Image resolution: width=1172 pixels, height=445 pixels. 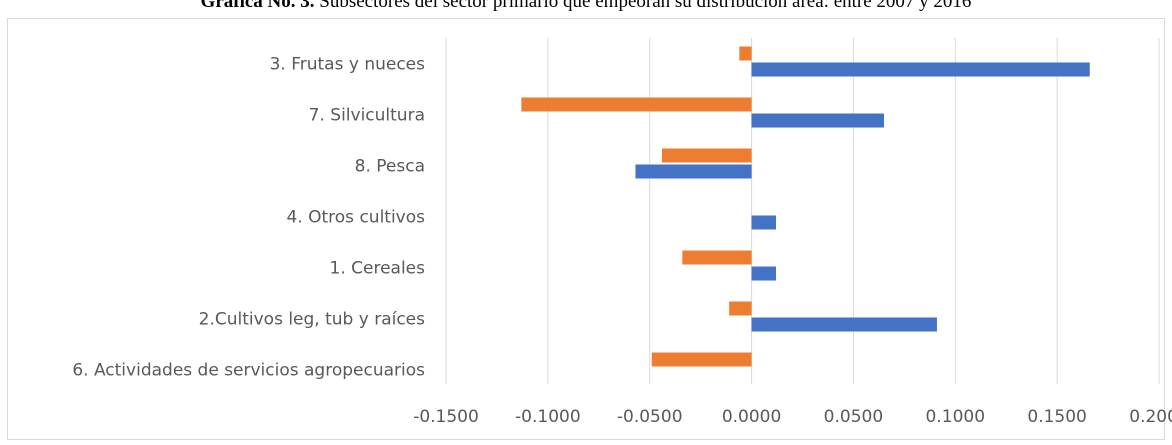 What do you see at coordinates (356, 218) in the screenshot?
I see `category-label: 4. Otros cultivos` at bounding box center [356, 218].